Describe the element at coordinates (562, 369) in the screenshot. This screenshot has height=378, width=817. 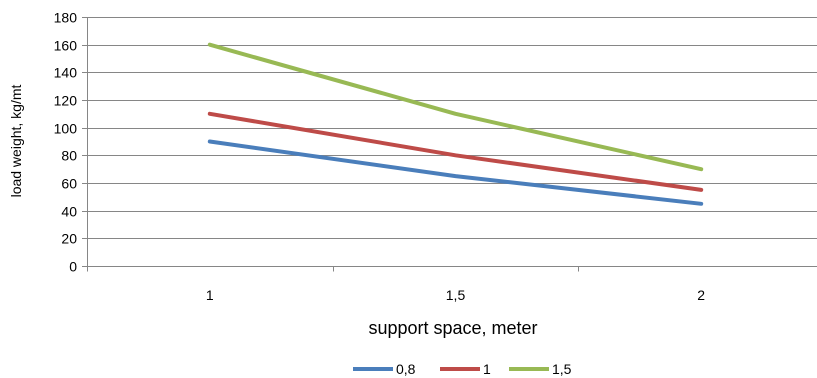
I see `legend-label: 1,5` at that location.